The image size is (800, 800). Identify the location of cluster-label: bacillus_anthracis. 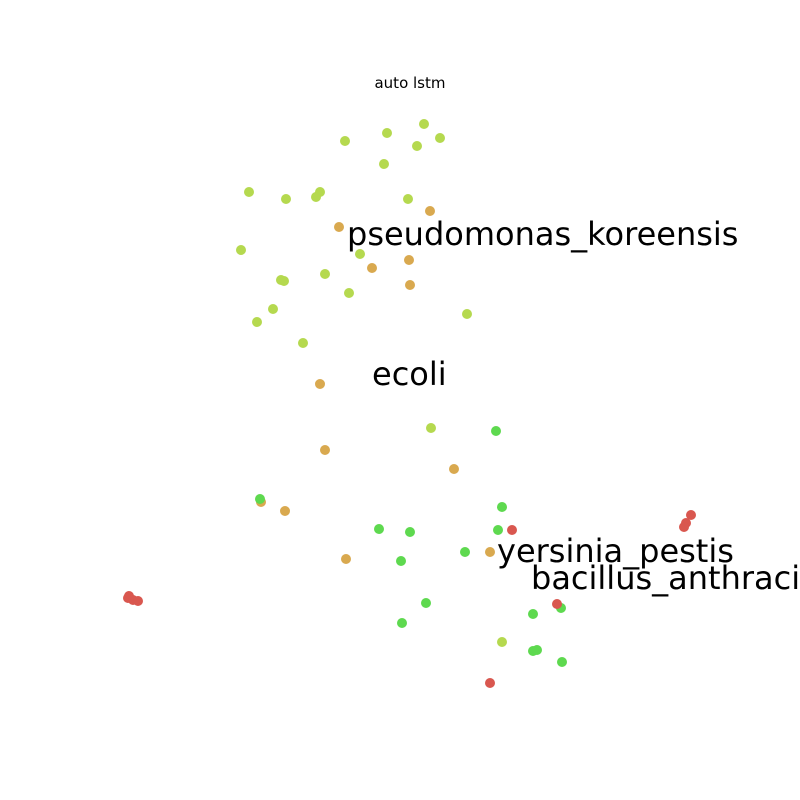
(665, 578).